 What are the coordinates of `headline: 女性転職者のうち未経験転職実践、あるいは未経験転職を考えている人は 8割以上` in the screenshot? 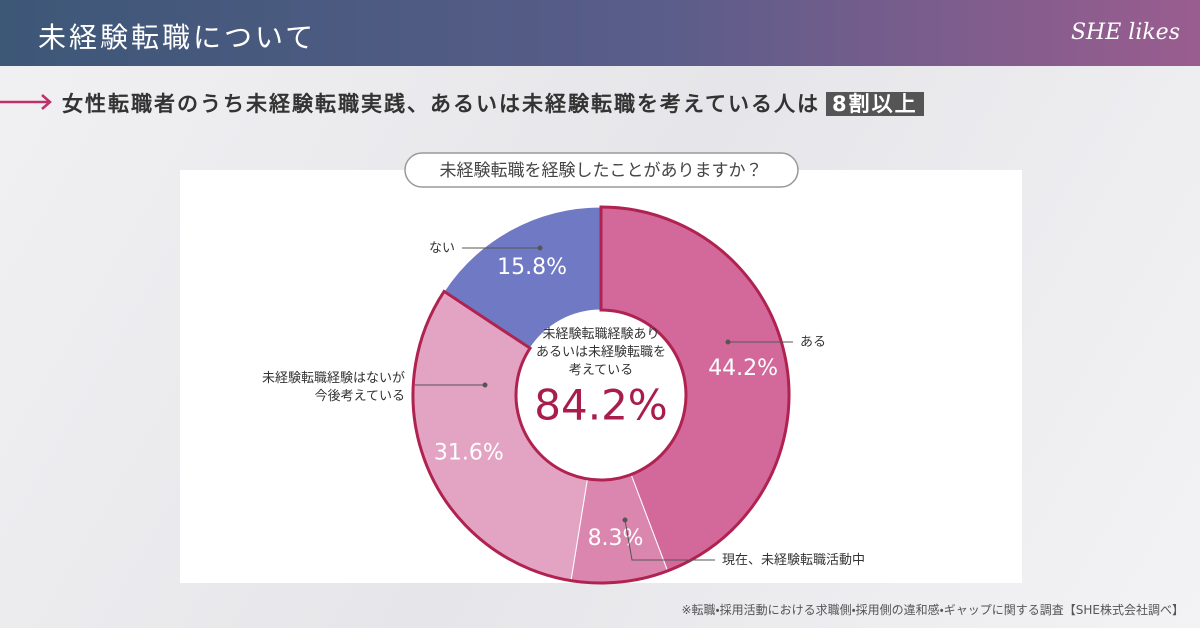 It's located at (493, 103).